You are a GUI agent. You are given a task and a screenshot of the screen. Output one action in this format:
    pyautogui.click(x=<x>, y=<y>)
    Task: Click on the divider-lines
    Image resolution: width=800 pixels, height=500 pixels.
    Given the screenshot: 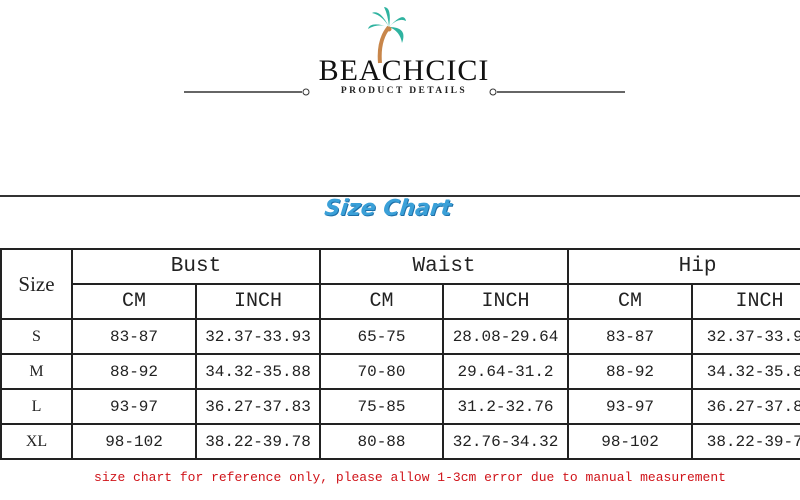 What is the action you would take?
    pyautogui.click(x=404, y=92)
    